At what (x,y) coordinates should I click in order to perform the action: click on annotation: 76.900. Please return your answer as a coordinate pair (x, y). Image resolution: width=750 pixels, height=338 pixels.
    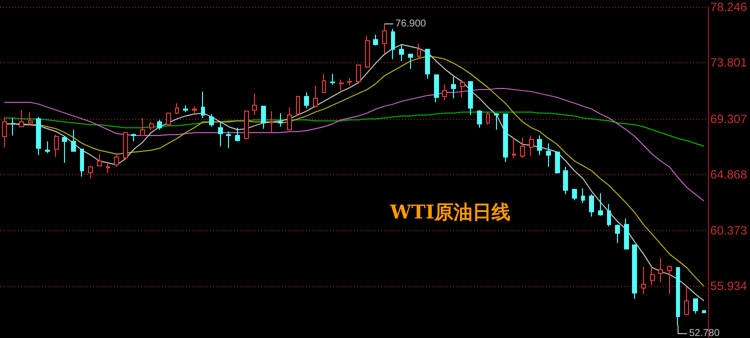
    Looking at the image, I should click on (410, 24).